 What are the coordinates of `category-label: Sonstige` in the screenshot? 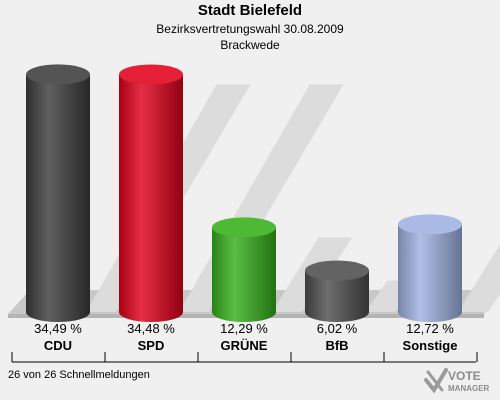 It's located at (430, 345).